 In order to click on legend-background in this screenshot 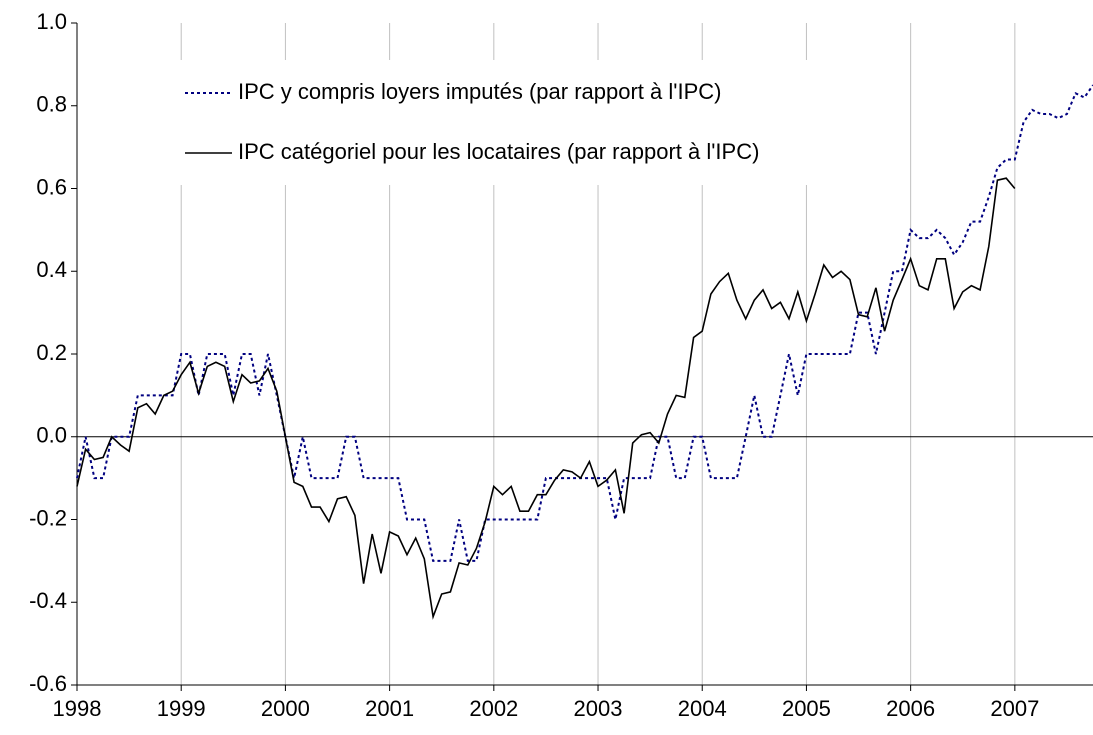, I will do `click(540, 122)`.